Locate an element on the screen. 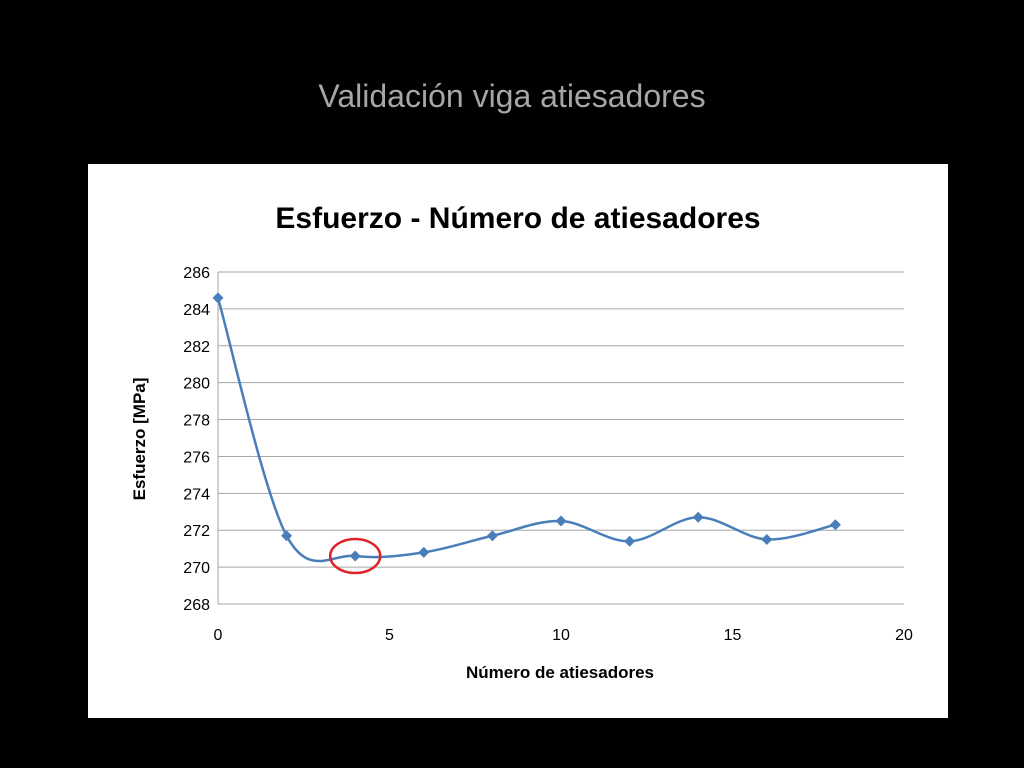 The height and width of the screenshot is (768, 1024). y-tick-label: 268 is located at coordinates (196, 605).